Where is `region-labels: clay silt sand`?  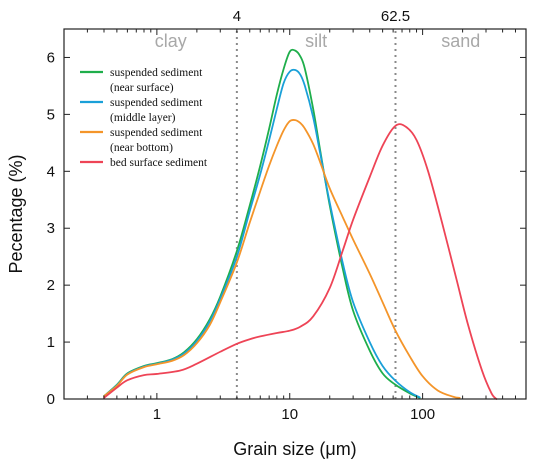
region-labels: clay silt sand is located at coordinates (318, 41).